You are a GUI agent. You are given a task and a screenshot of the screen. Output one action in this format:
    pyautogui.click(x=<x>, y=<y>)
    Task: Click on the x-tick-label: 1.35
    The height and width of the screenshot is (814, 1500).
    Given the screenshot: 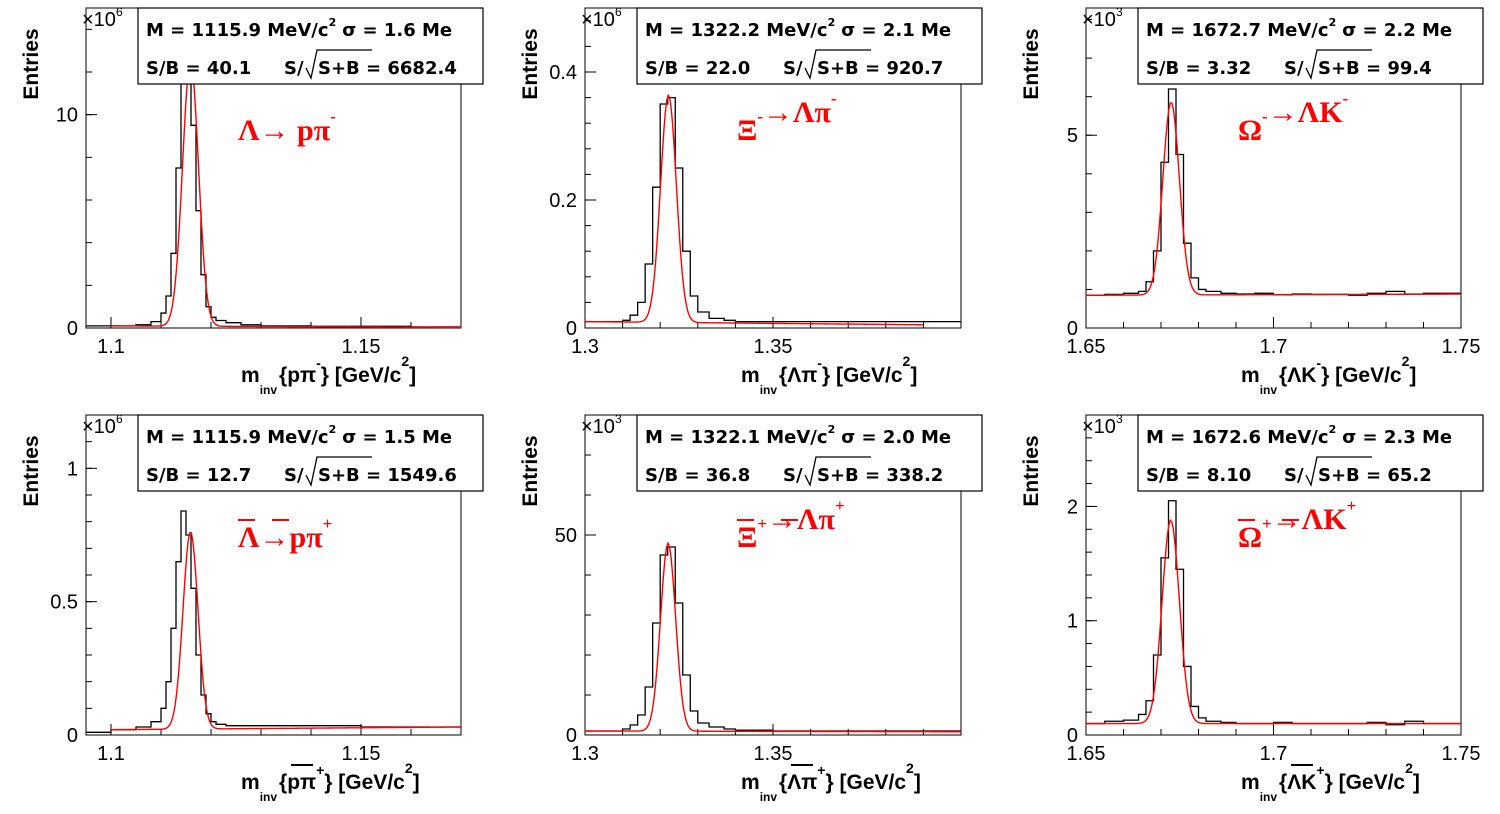 What is the action you would take?
    pyautogui.click(x=773, y=754)
    